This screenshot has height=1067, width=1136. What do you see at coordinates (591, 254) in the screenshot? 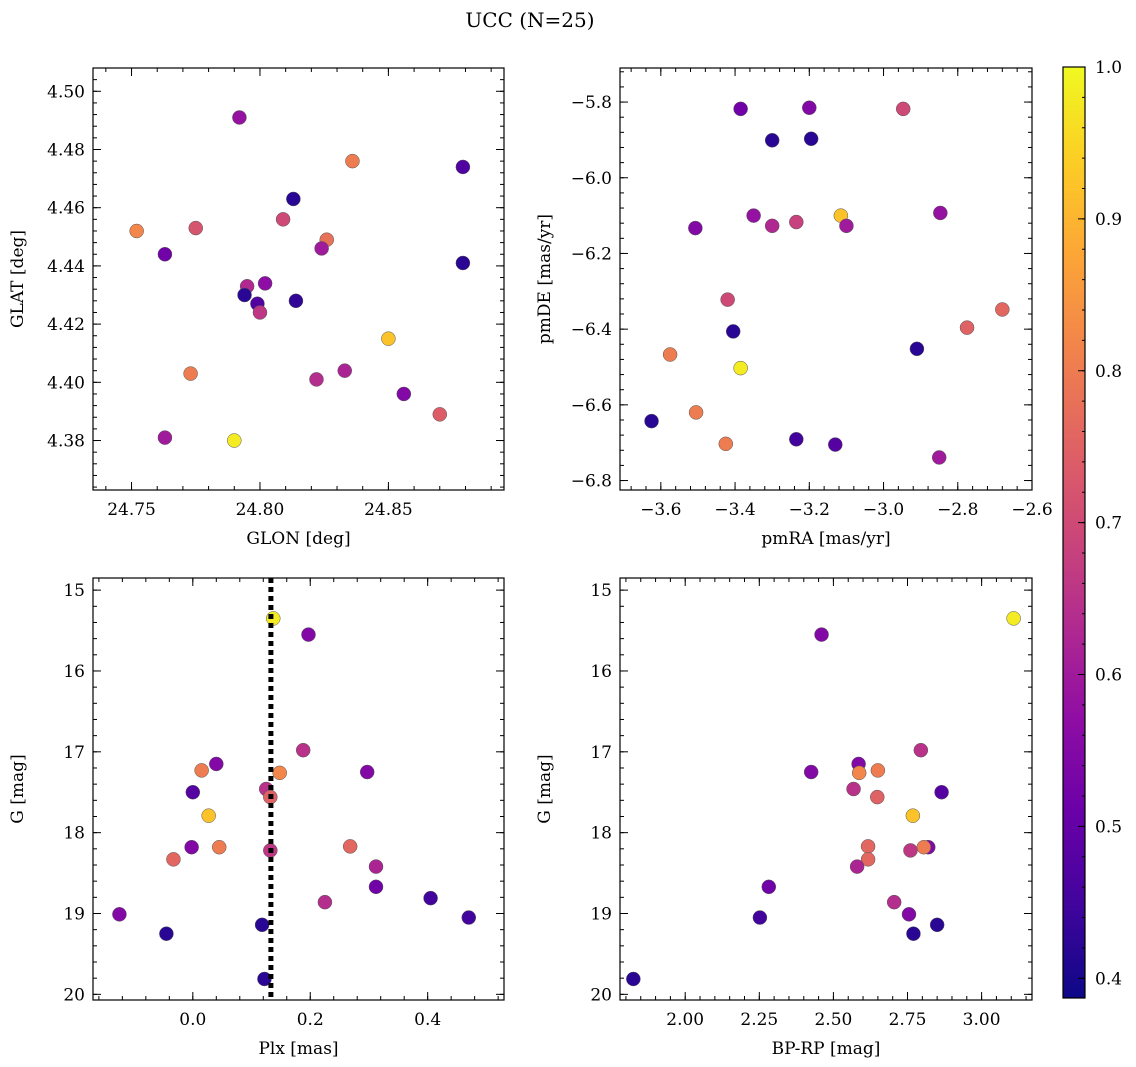
I see `y-tick-label: −6.2` at bounding box center [591, 254].